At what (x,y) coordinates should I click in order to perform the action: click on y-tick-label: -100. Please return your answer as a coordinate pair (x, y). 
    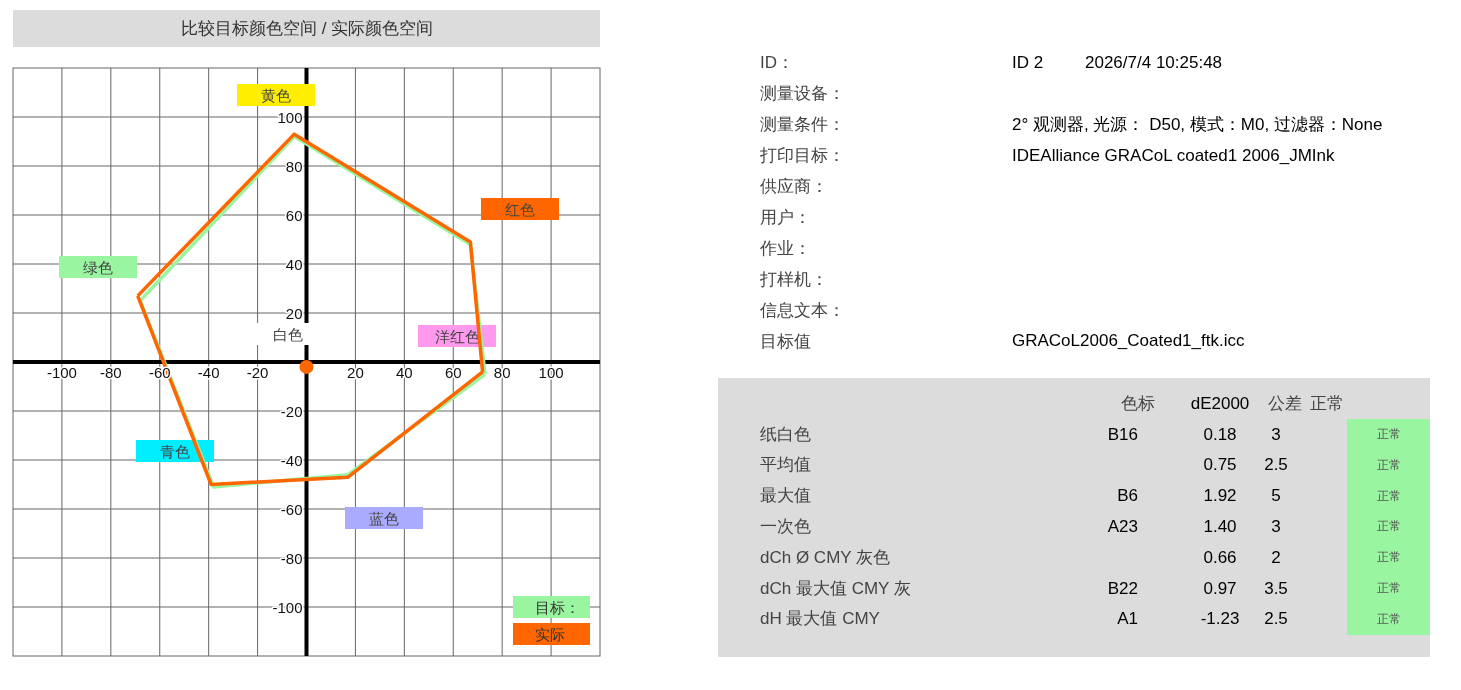
    Looking at the image, I should click on (287, 607).